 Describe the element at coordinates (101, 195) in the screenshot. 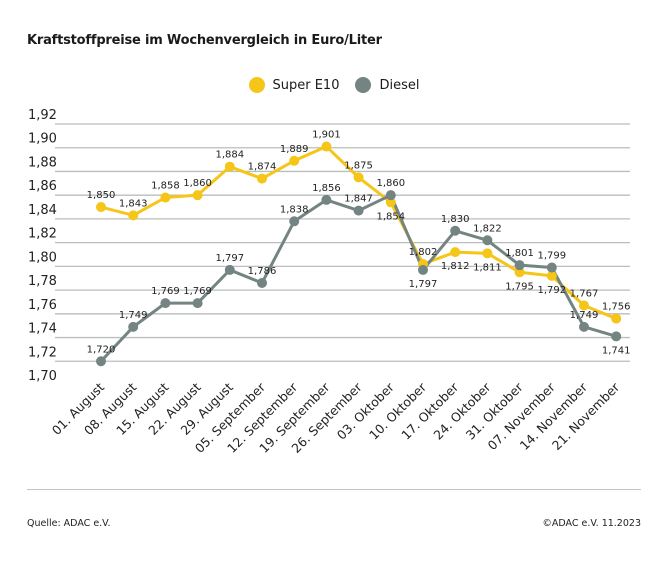

I see `data-label: 1,850` at that location.